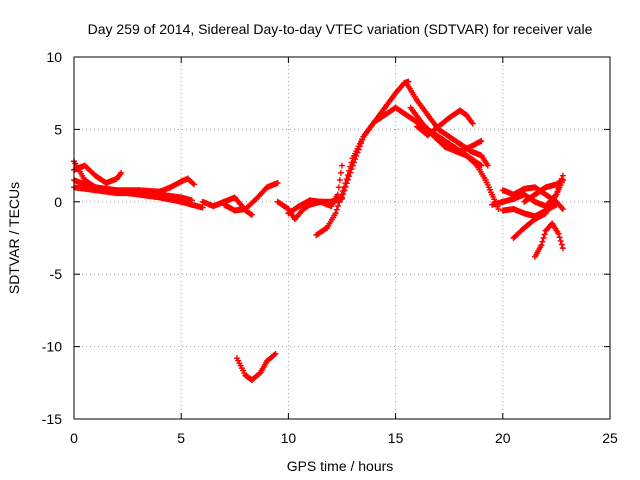  I want to click on series-track15, so click(460, 144).